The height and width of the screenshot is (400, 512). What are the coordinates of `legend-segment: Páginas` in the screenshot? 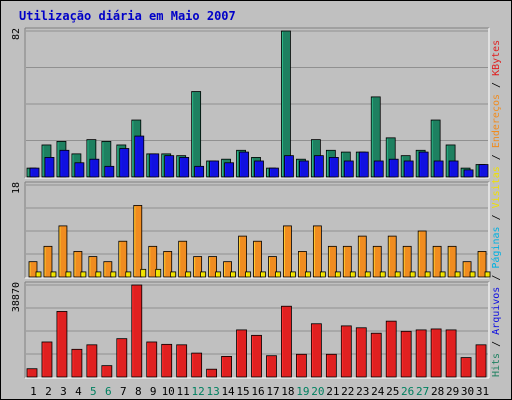 It's located at (496, 247).